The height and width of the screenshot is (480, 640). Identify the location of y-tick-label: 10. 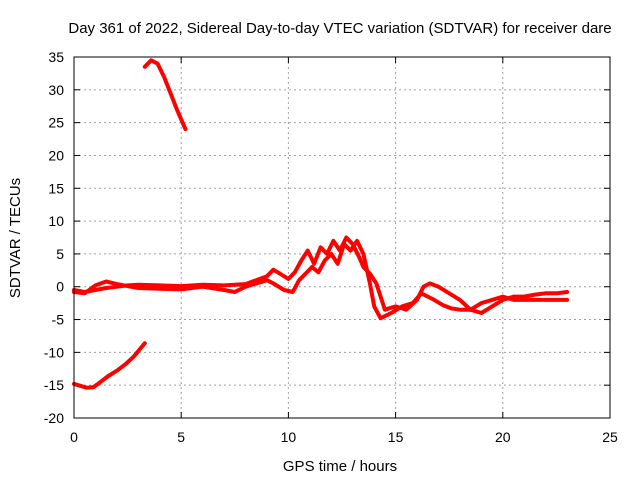
(56, 221).